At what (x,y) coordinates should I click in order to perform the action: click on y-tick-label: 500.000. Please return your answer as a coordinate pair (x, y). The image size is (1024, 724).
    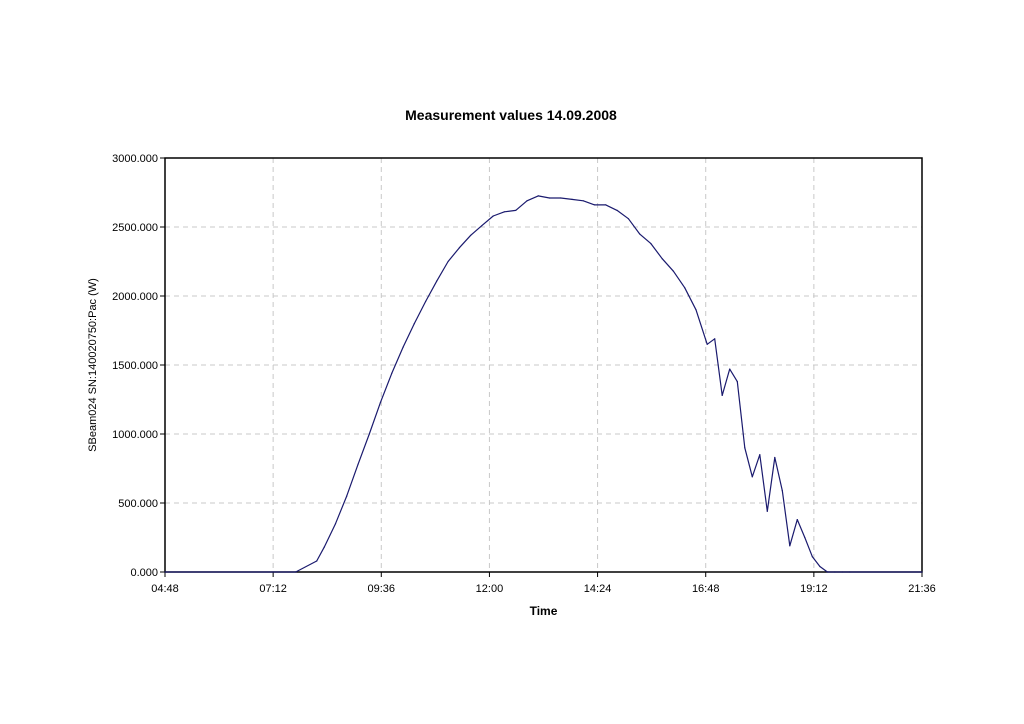
    Looking at the image, I should click on (138, 504).